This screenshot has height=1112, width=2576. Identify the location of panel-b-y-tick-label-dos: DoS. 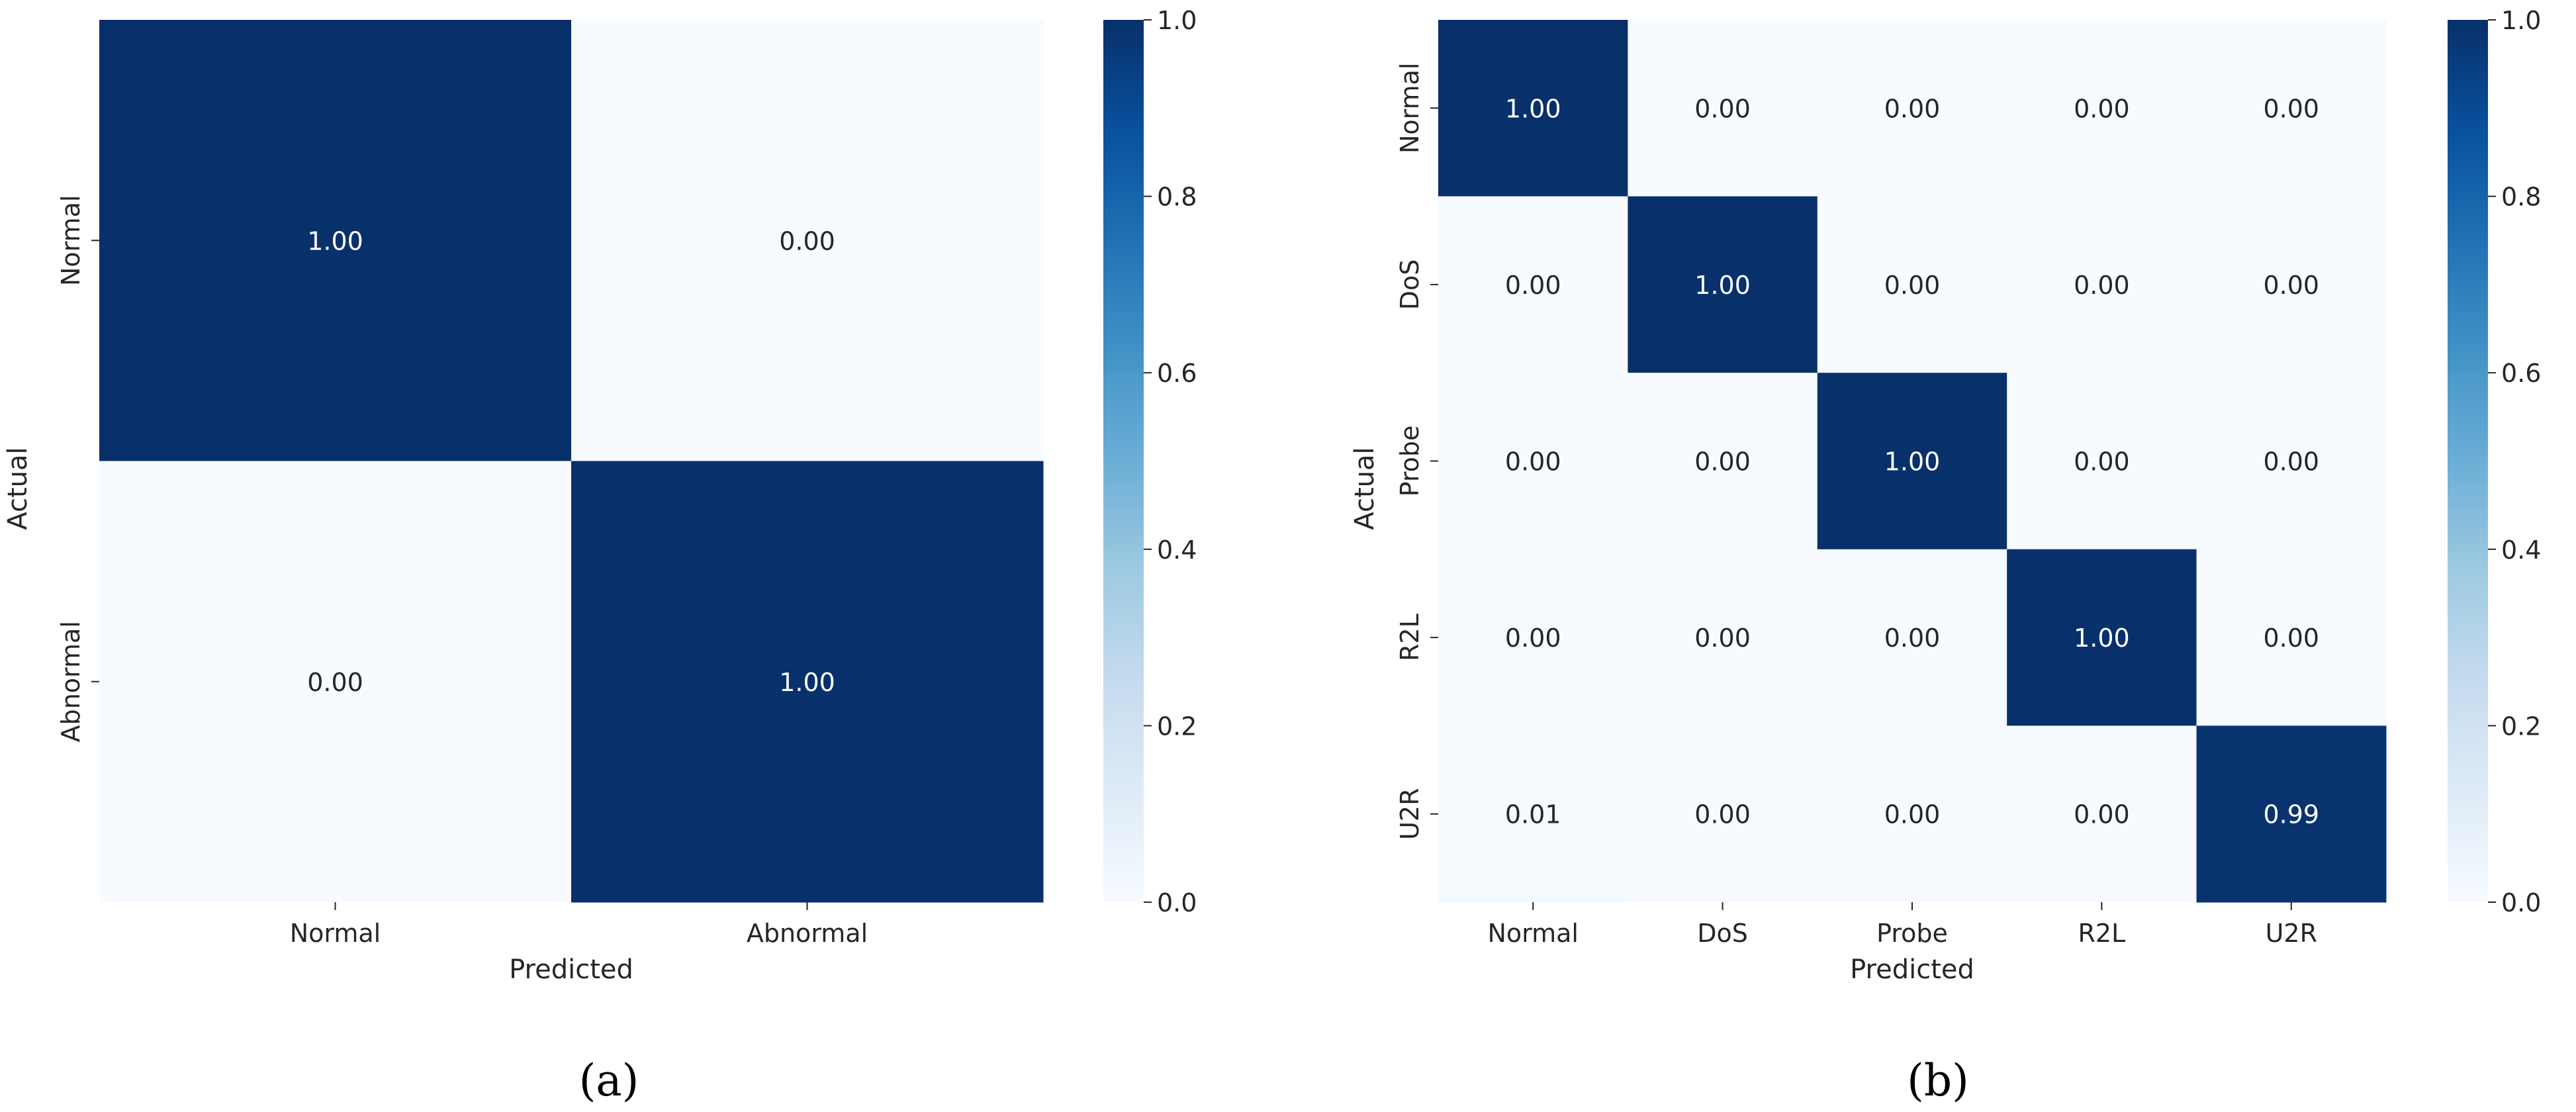
(1409, 284).